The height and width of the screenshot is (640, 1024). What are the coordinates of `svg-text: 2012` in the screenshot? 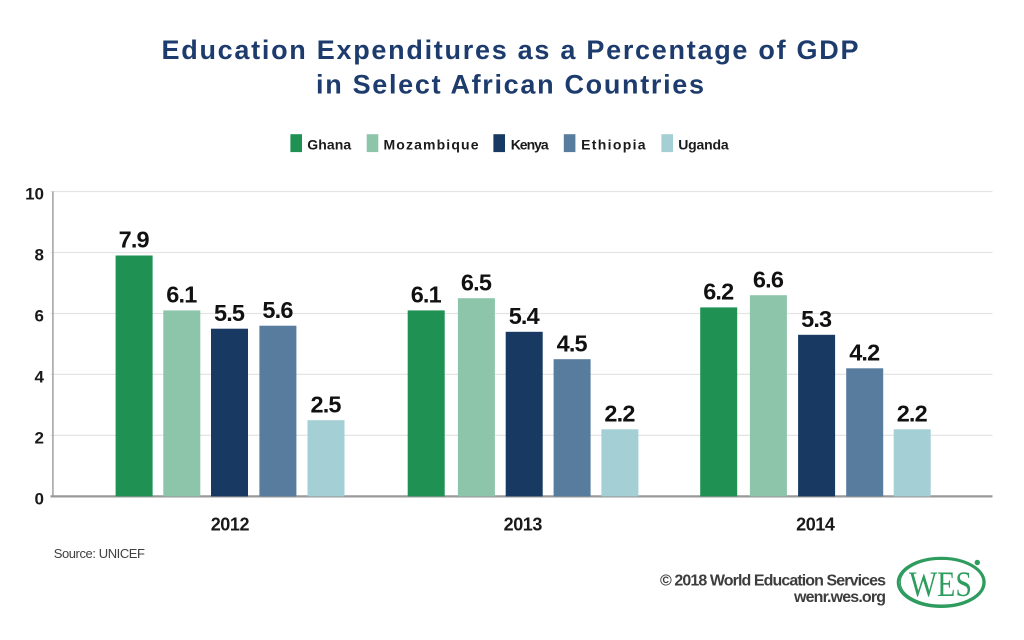 It's located at (230, 524).